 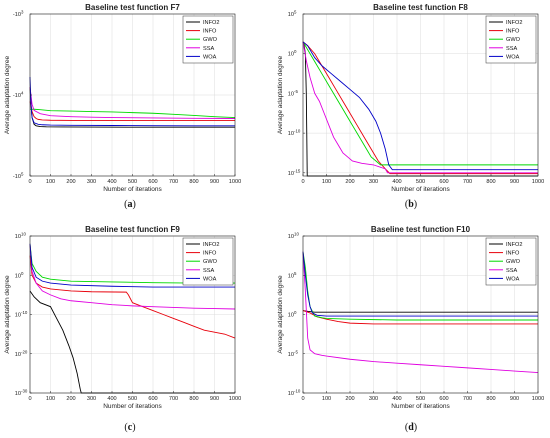 I want to click on y-tick-exponent: 10, so click(x=296, y=234).